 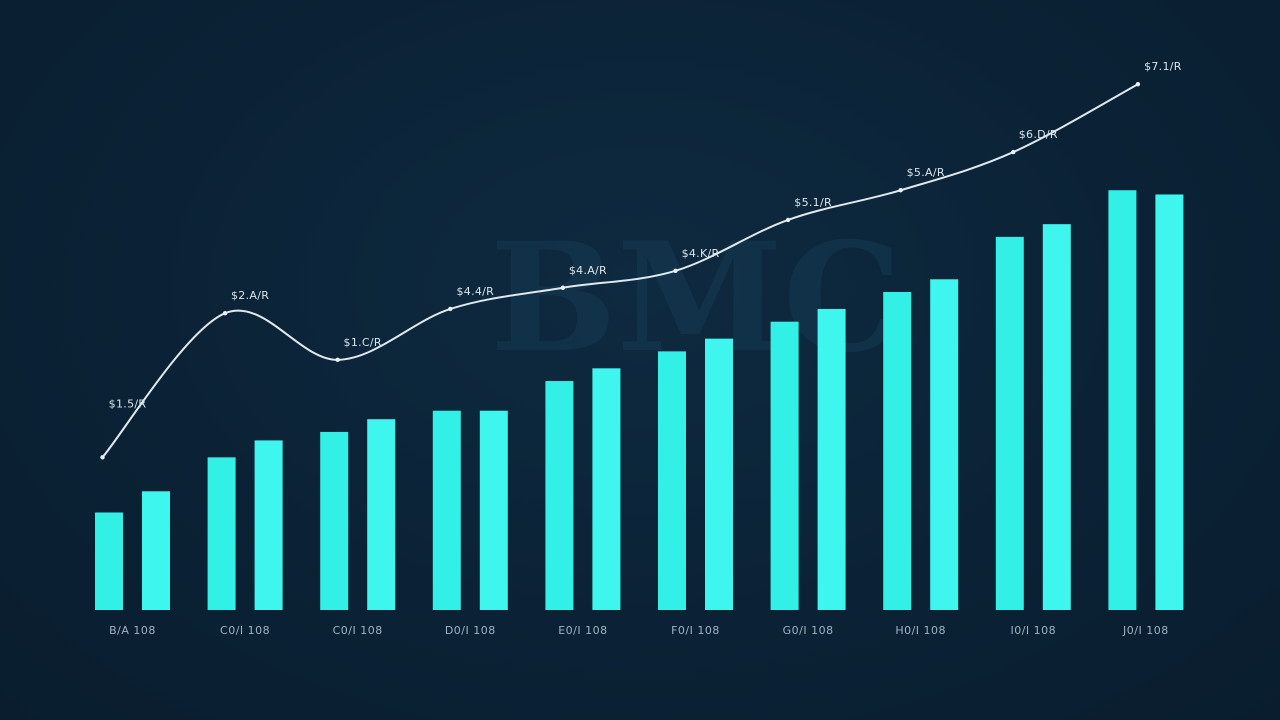 I want to click on point-label-7: $5.A/R, so click(x=926, y=172).